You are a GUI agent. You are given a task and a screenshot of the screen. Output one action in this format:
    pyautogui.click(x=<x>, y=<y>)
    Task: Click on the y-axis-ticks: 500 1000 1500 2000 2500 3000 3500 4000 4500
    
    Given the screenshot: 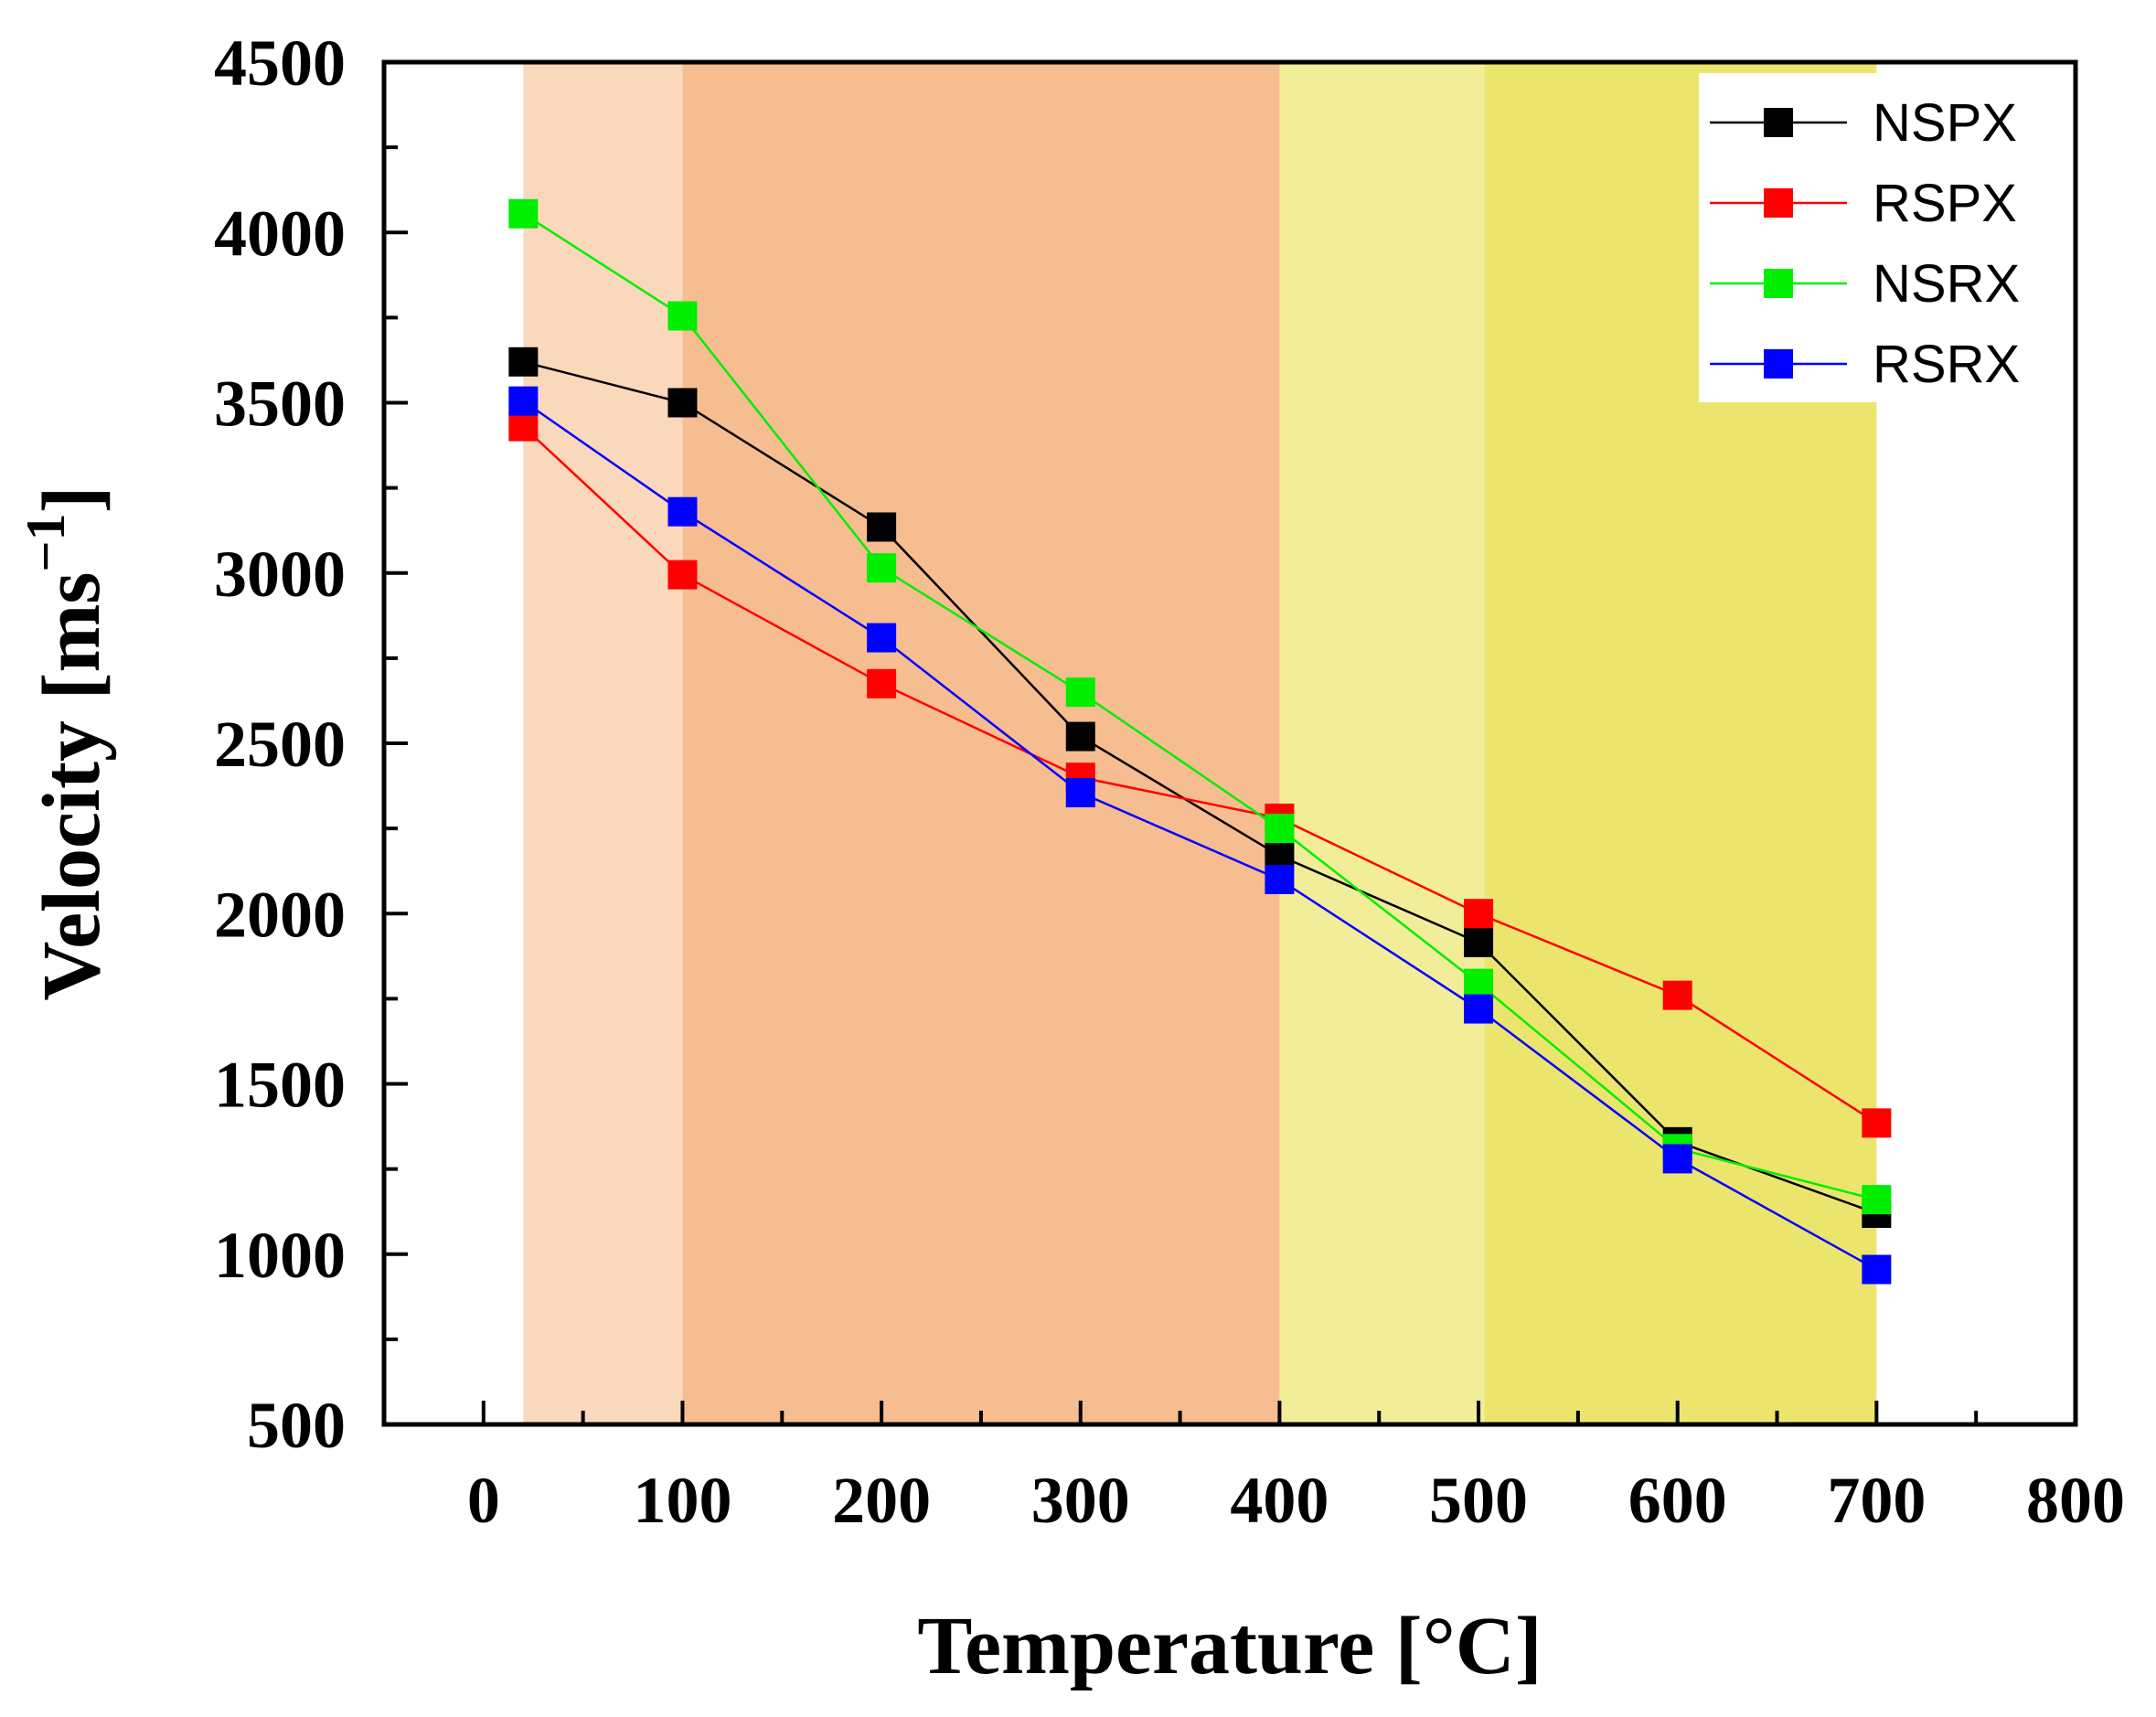 What is the action you would take?
    pyautogui.click(x=311, y=744)
    